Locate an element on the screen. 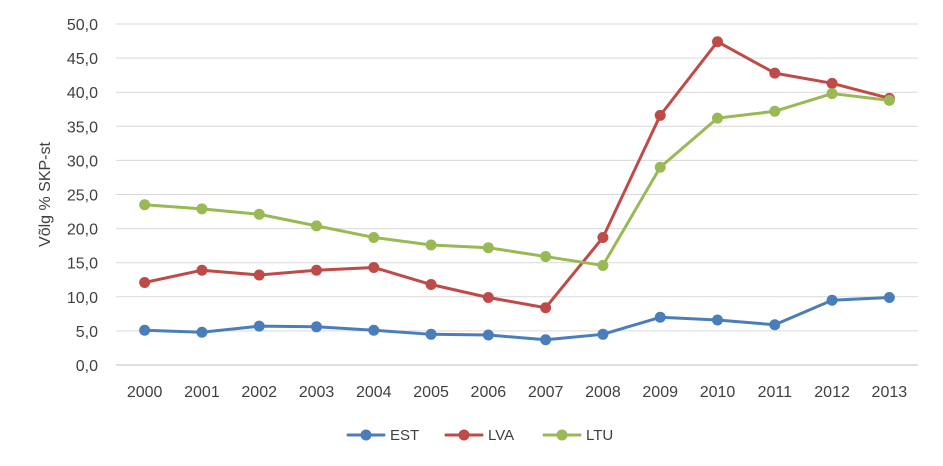  series-est is located at coordinates (517, 318).